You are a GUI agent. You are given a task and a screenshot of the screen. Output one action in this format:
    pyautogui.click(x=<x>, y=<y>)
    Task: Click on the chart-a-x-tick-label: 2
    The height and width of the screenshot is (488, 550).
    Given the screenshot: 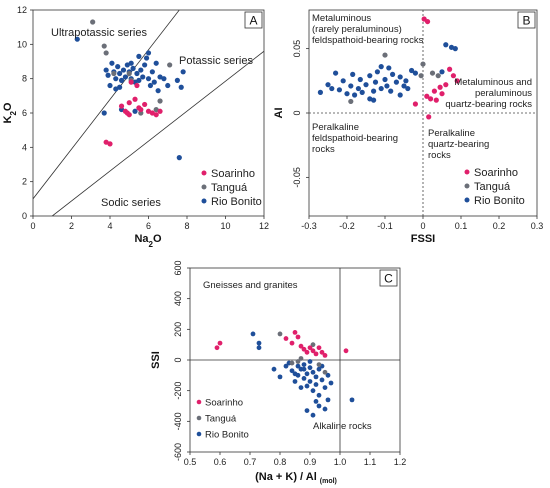 What is the action you would take?
    pyautogui.click(x=71, y=226)
    